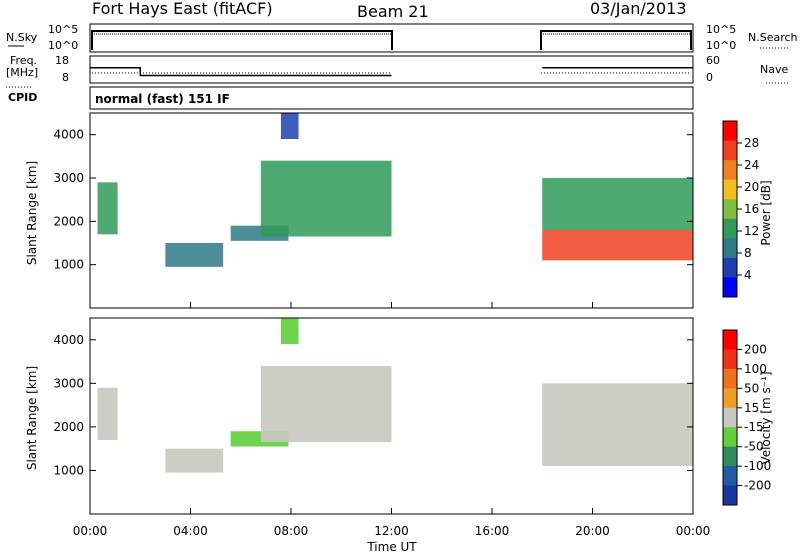 Image resolution: width=800 pixels, height=558 pixels. I want to click on velocity-colorbar-label: Velocity [m s⁻¹], so click(766, 417).